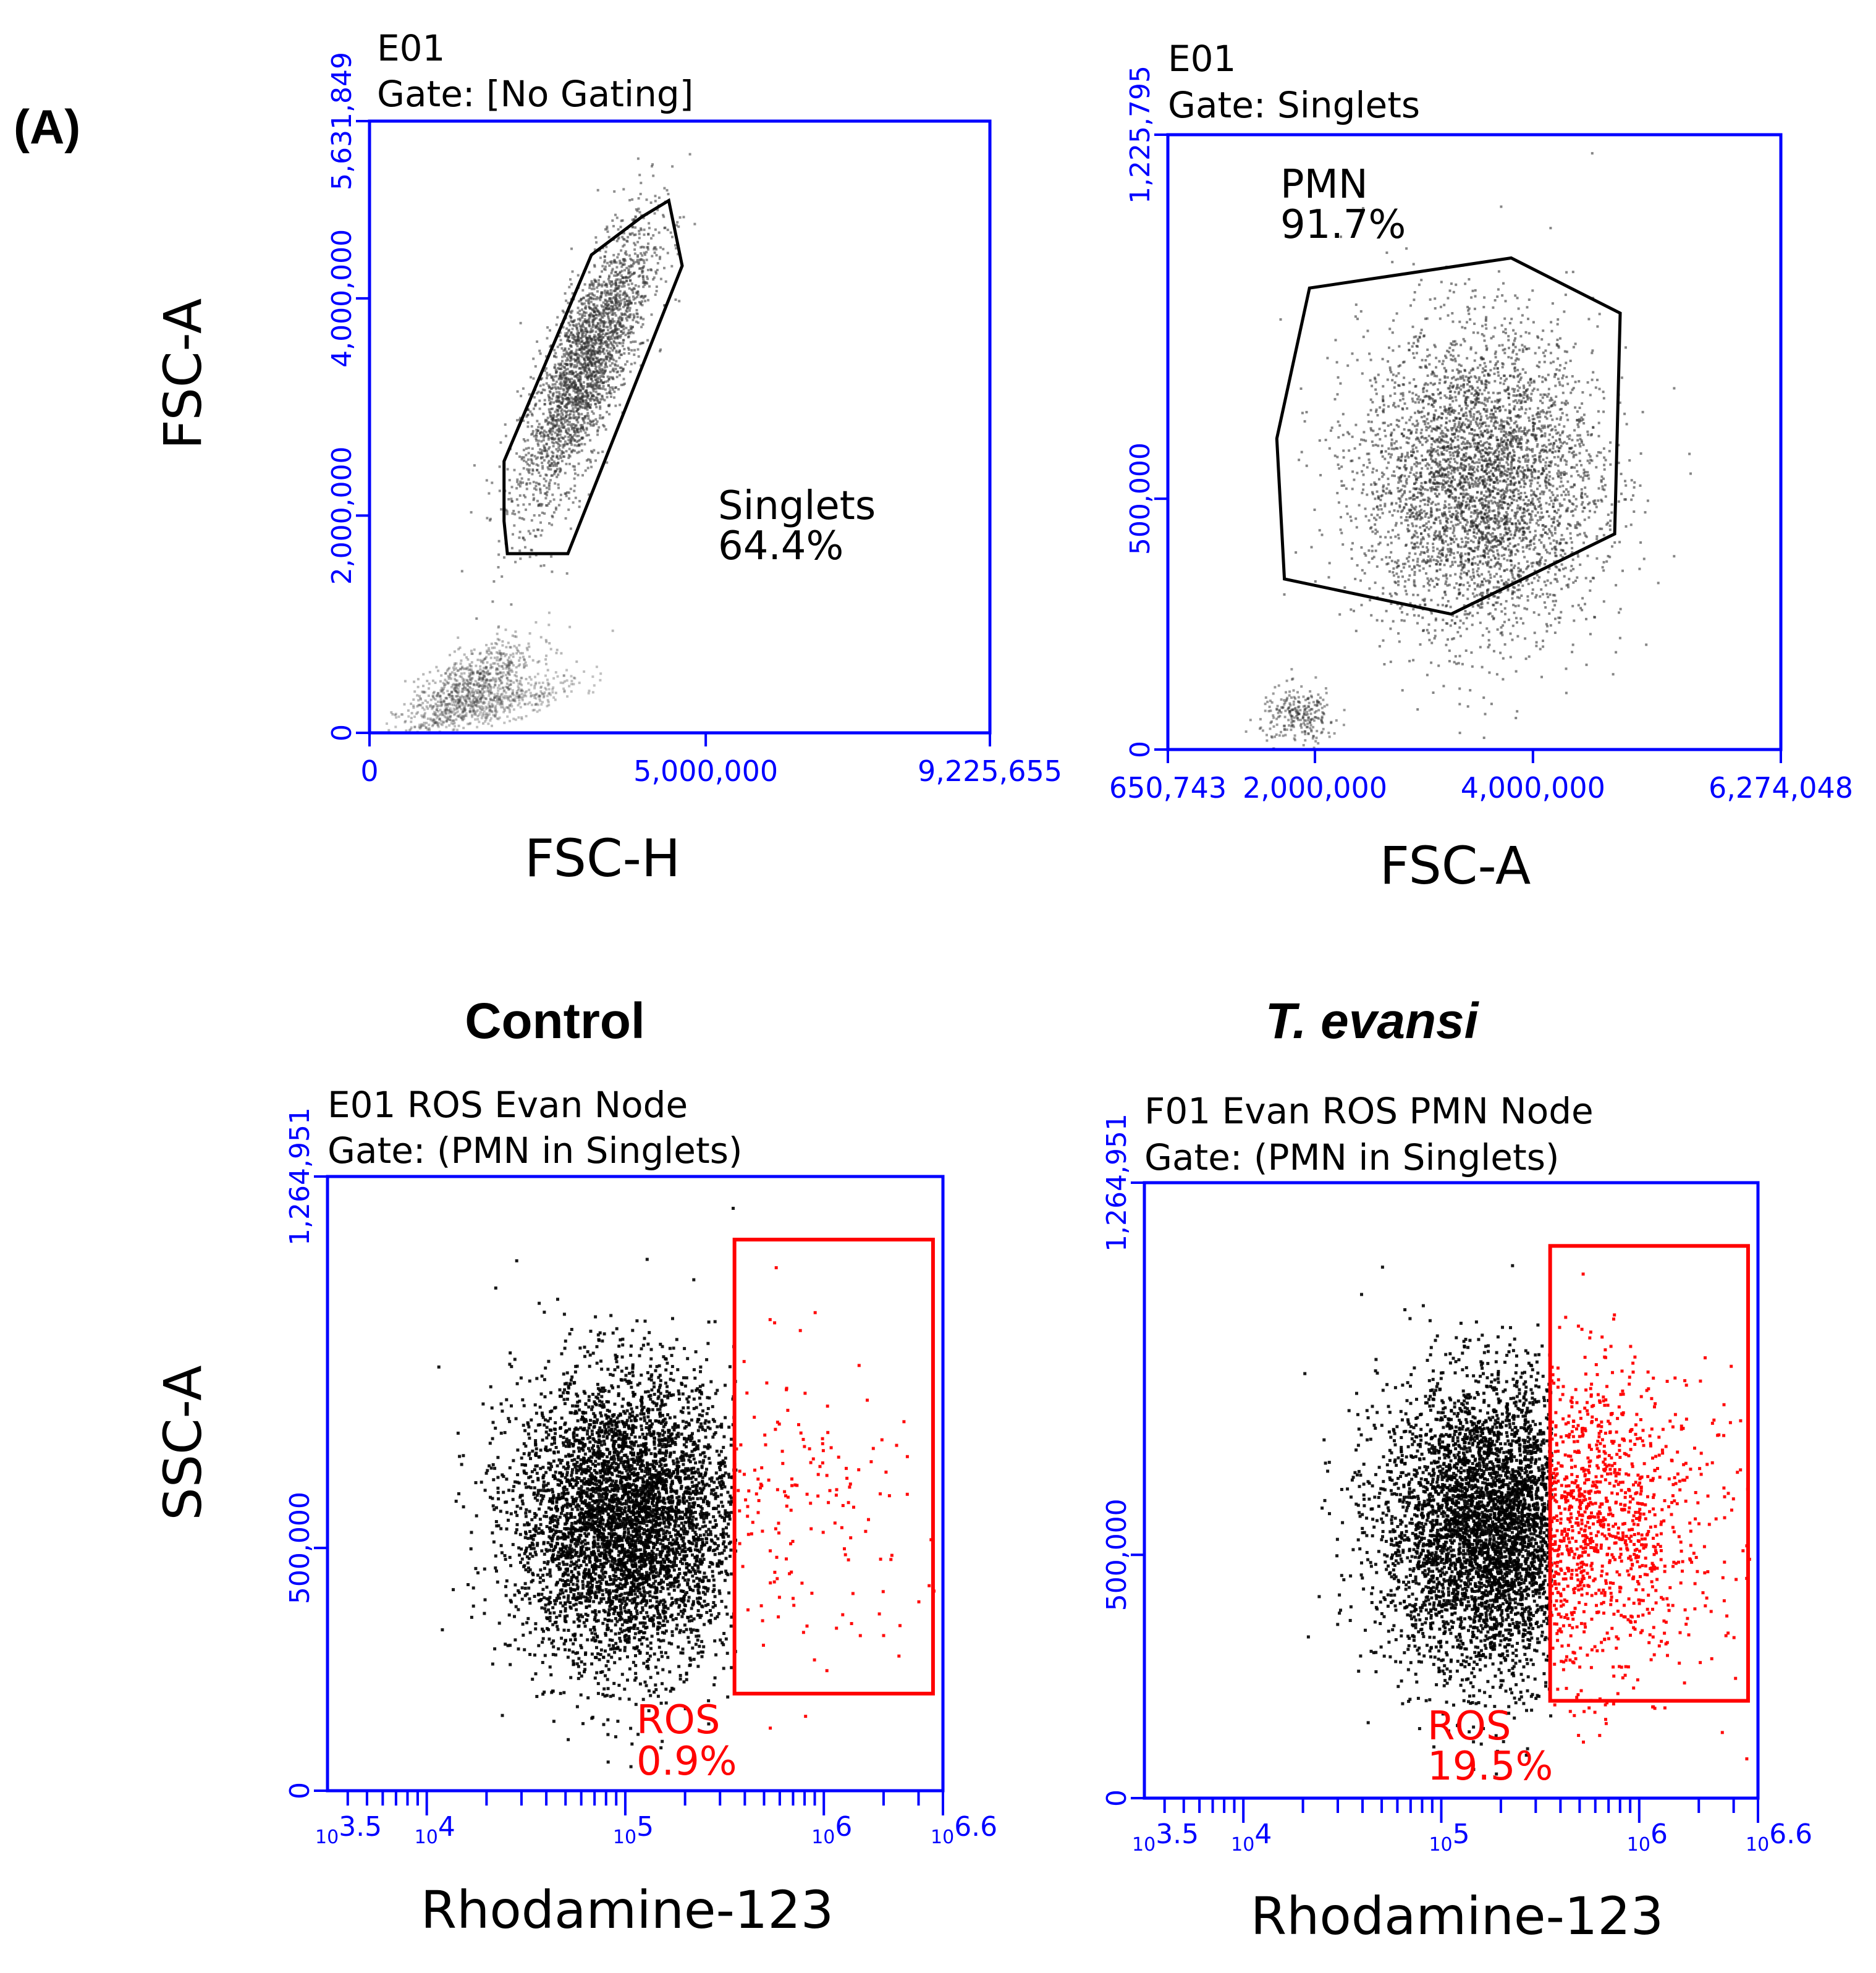 The height and width of the screenshot is (1973, 1876). I want to click on axis-tick-label: 0, so click(369, 771).